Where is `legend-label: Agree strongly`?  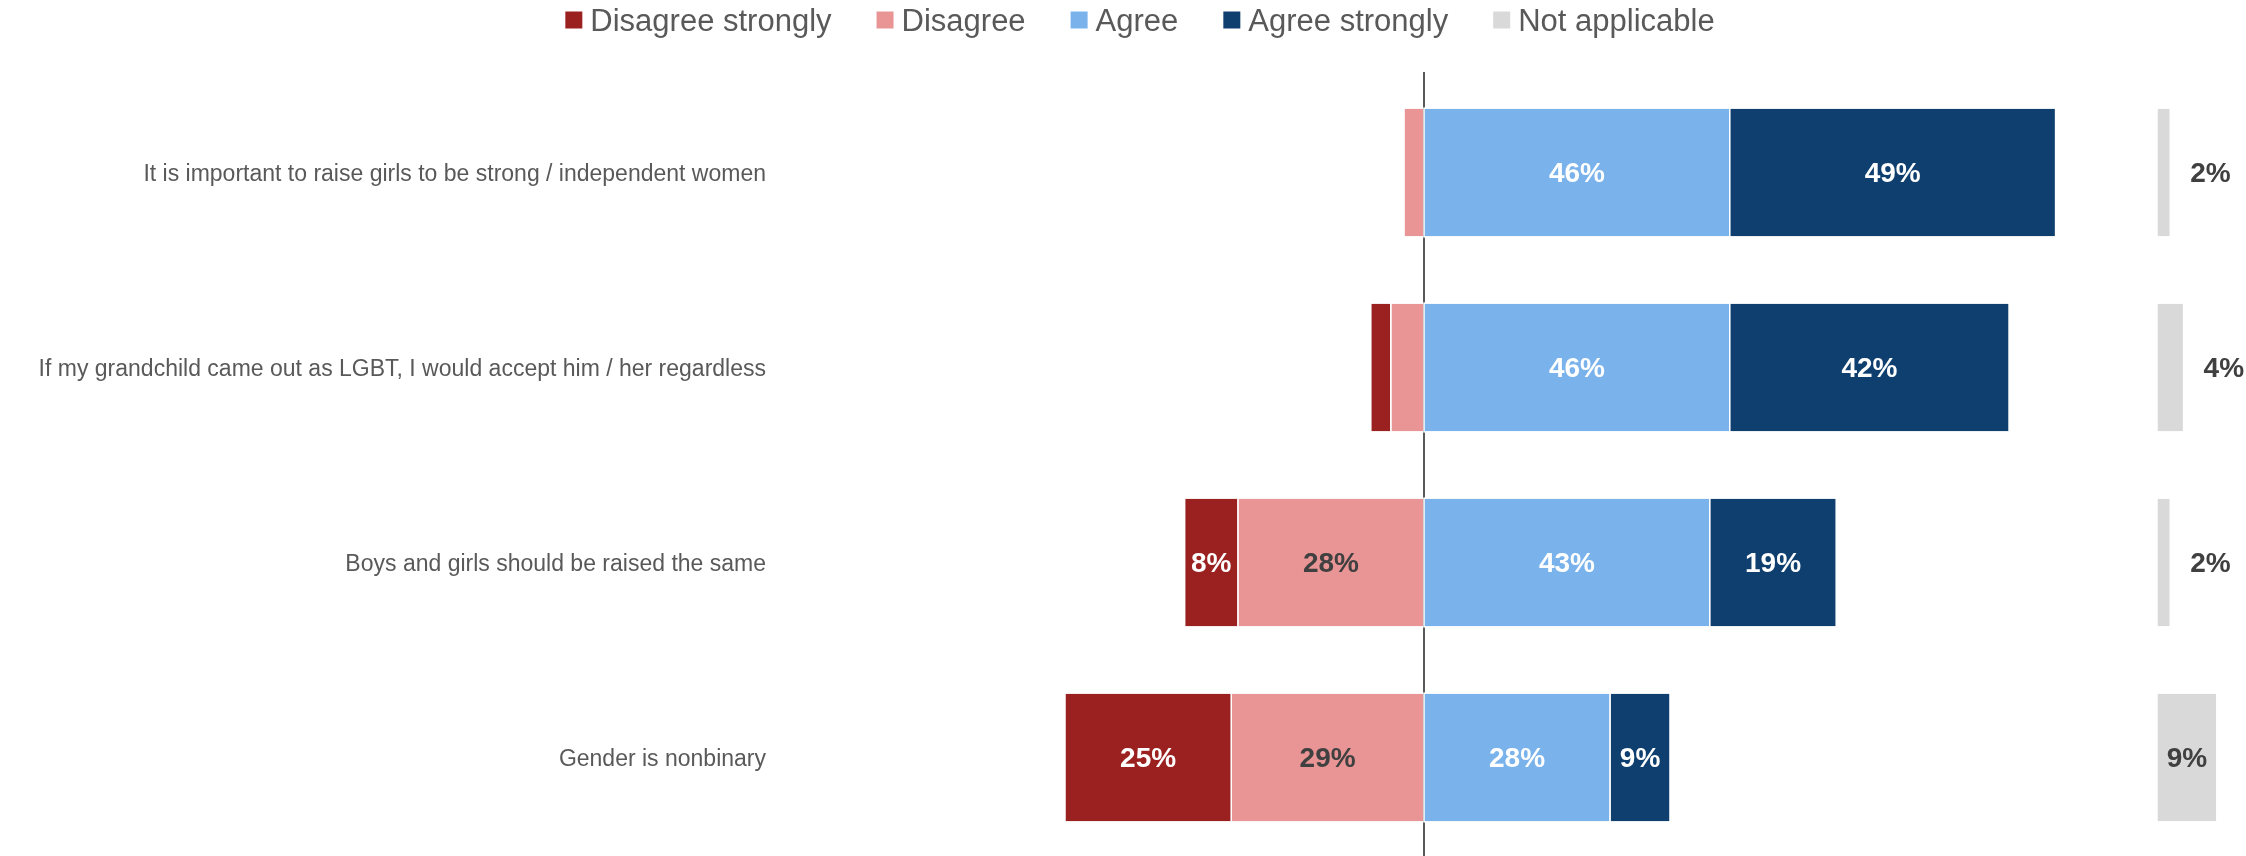 legend-label: Agree strongly is located at coordinates (1348, 20).